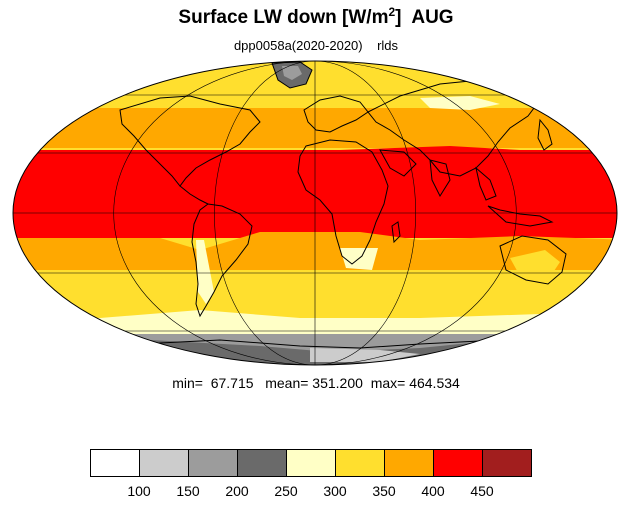 The height and width of the screenshot is (505, 632). What do you see at coordinates (440, 178) in the screenshot?
I see `coast-india` at bounding box center [440, 178].